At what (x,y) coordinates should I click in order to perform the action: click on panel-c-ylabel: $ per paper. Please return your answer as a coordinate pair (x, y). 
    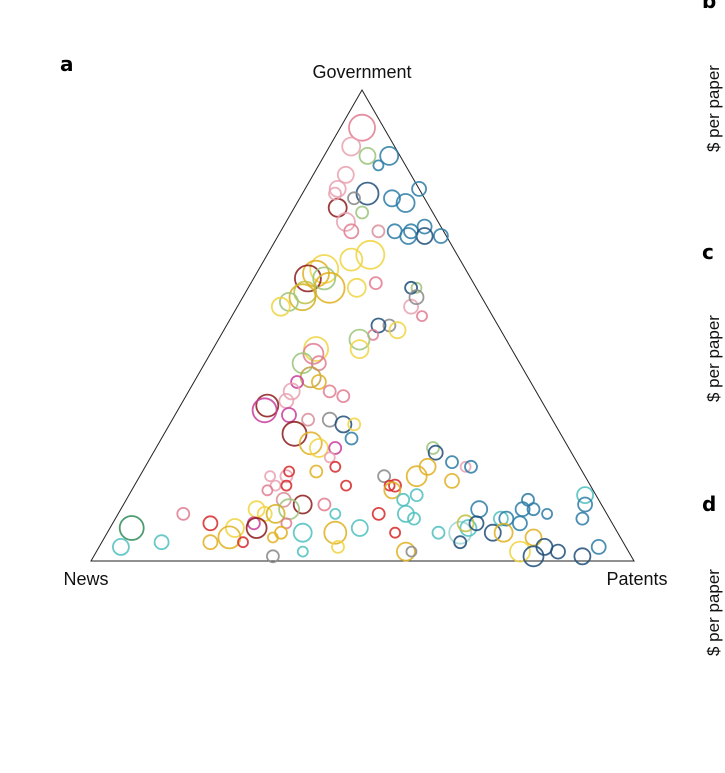
    Looking at the image, I should click on (713, 358).